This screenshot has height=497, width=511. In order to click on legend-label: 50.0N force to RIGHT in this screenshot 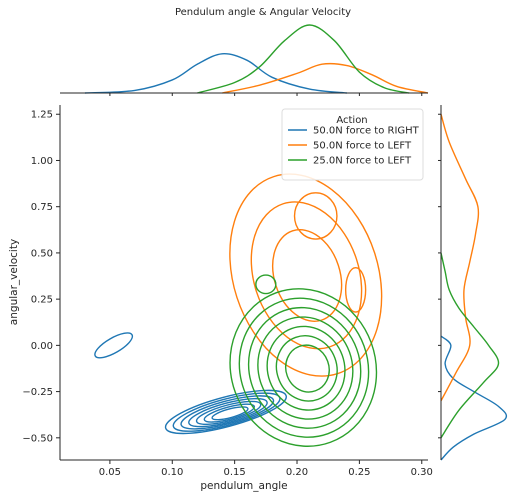, I will do `click(366, 131)`.